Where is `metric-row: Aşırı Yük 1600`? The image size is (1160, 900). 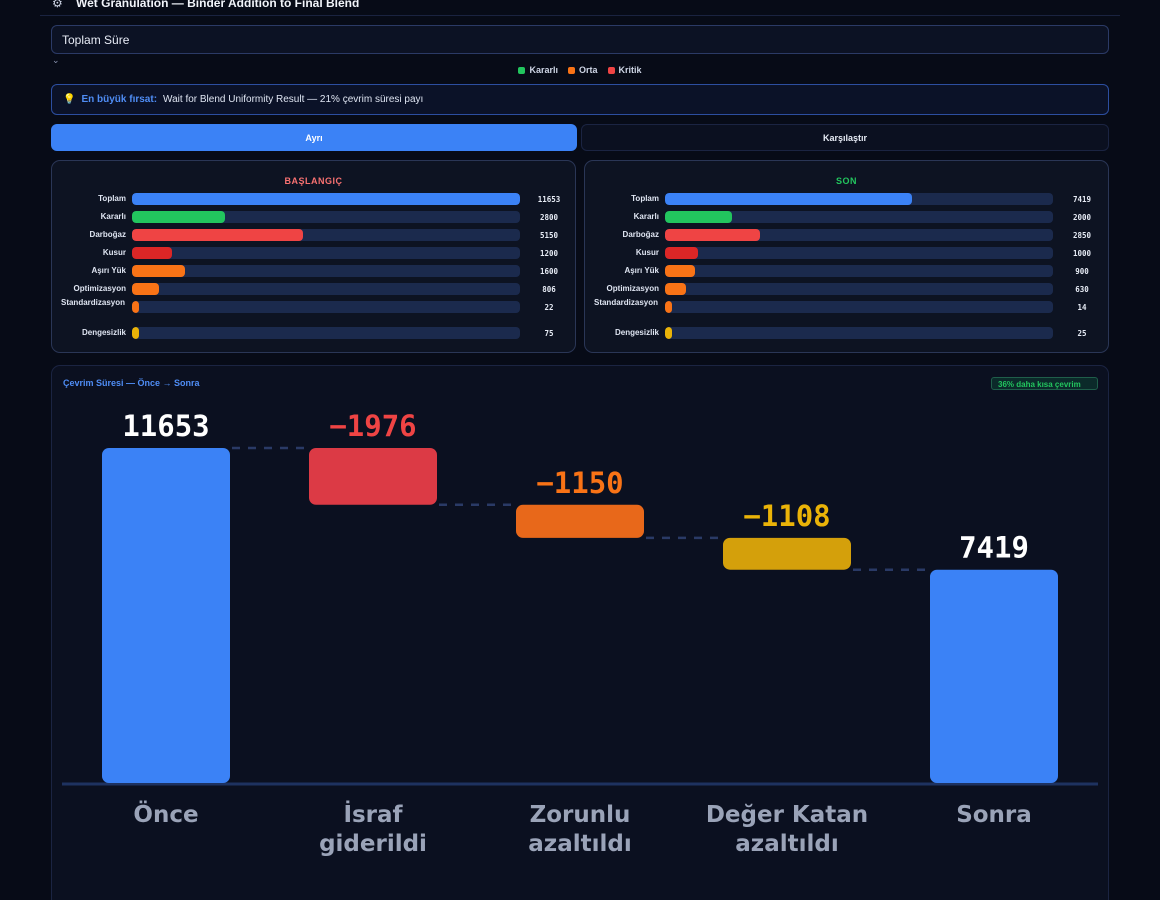 metric-row: Aşırı Yük 1600 is located at coordinates (313, 271).